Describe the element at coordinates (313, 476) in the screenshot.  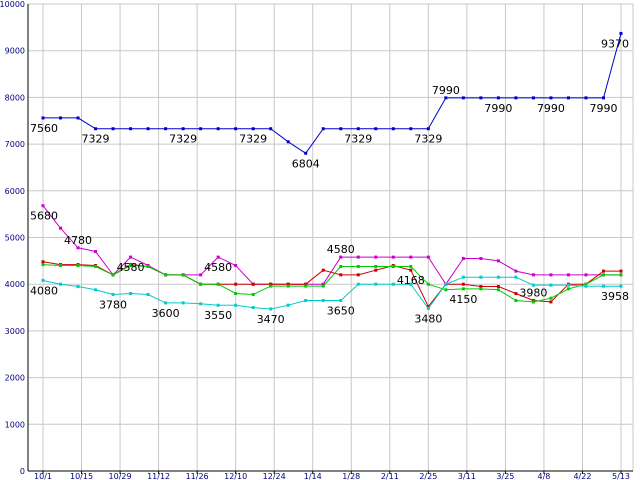
I see `x-tick-label: 1/14` at that location.